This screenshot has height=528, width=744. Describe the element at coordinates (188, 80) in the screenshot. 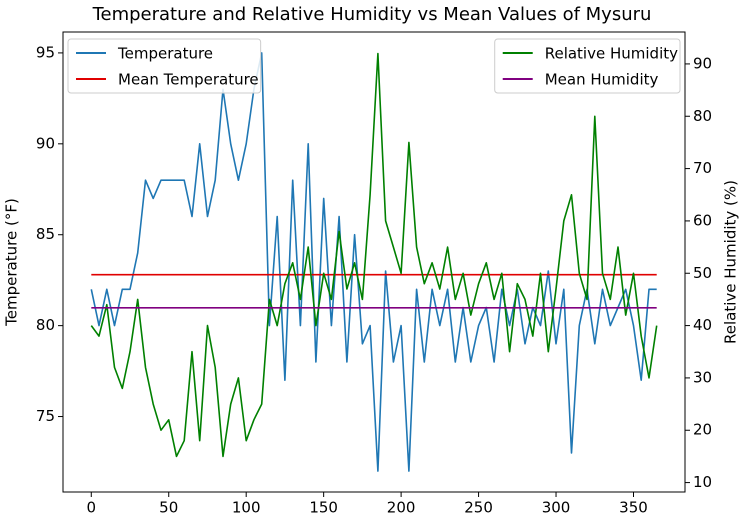

I see `legend-label: Mean Temperature` at that location.